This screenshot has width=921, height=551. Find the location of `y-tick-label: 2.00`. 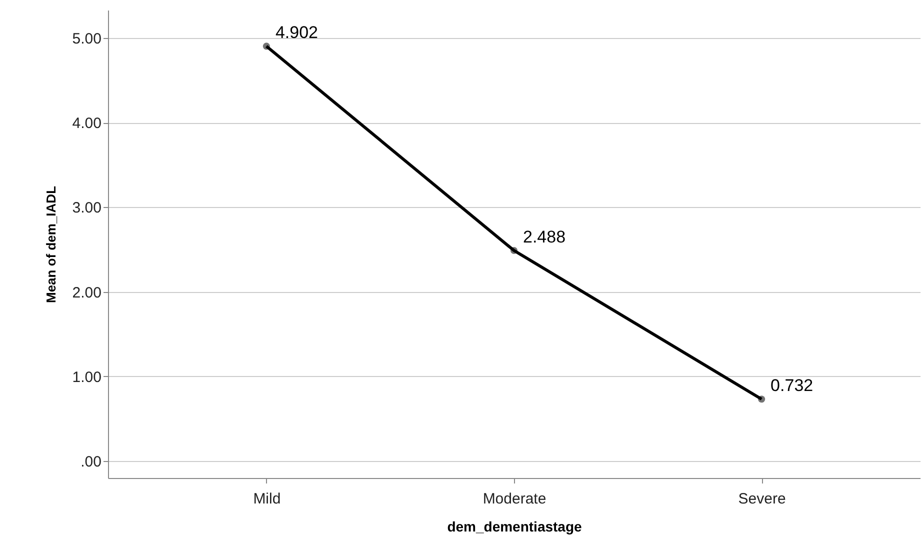

y-tick-label: 2.00 is located at coordinates (87, 293).